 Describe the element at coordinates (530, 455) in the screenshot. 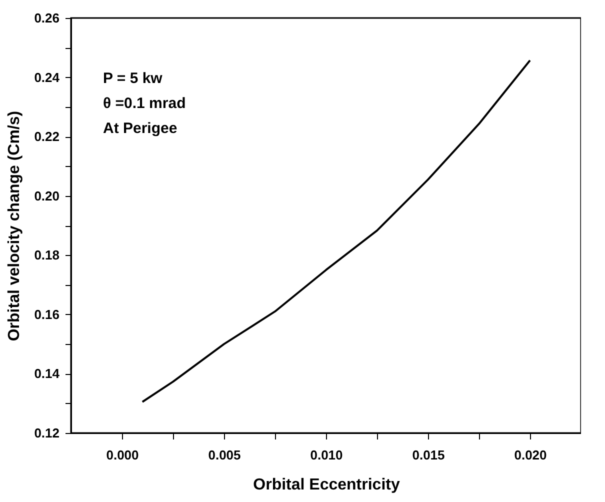

I see `x-tick-label: 0.020` at that location.